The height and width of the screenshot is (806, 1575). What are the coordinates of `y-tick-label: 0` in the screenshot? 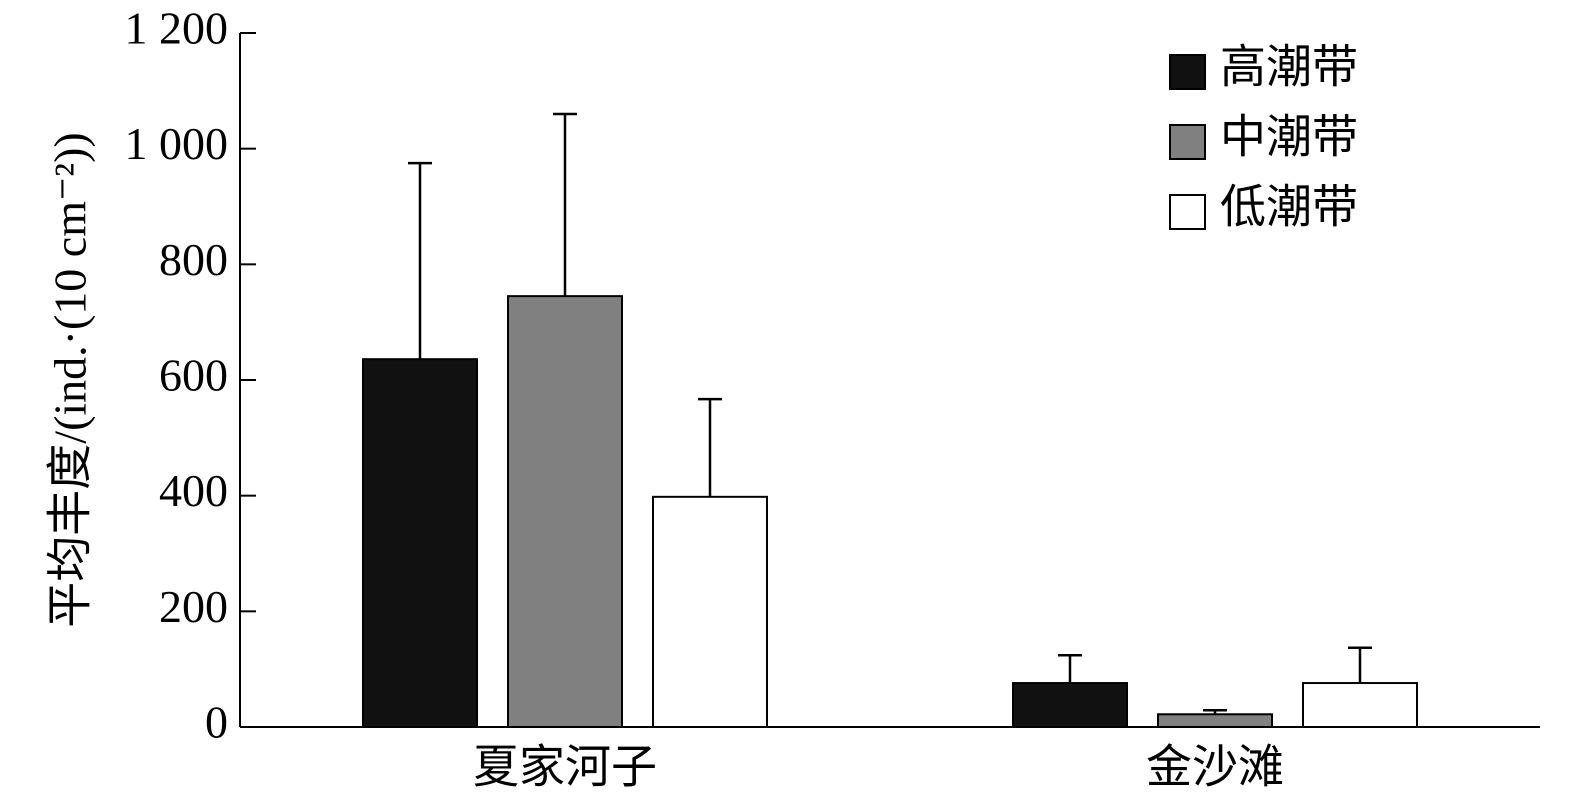 It's located at (216, 722).